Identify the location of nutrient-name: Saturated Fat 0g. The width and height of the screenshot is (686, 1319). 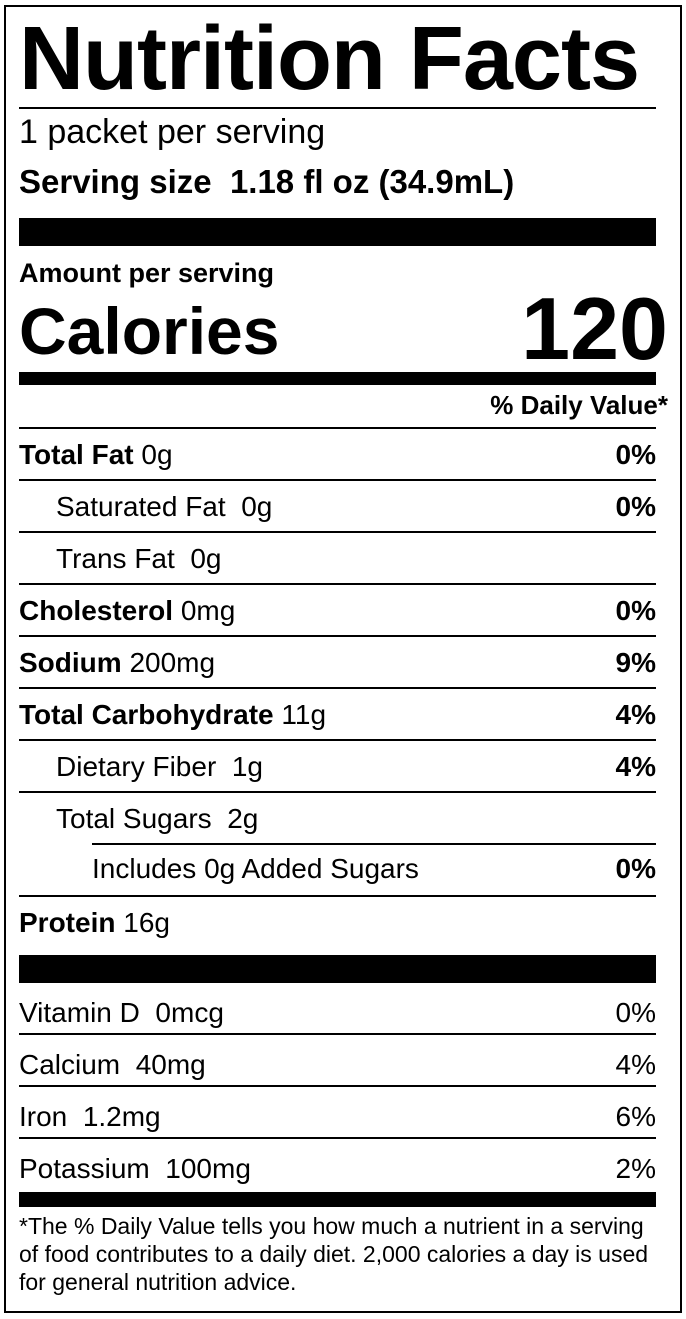
(164, 507).